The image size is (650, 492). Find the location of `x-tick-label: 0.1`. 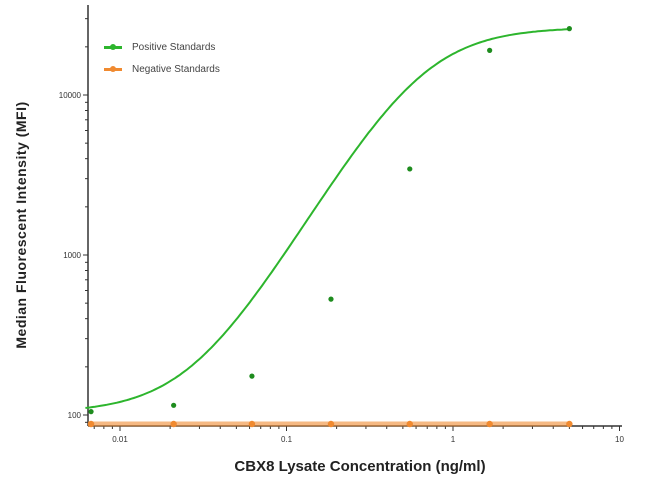

x-tick-label: 0.1 is located at coordinates (287, 439).